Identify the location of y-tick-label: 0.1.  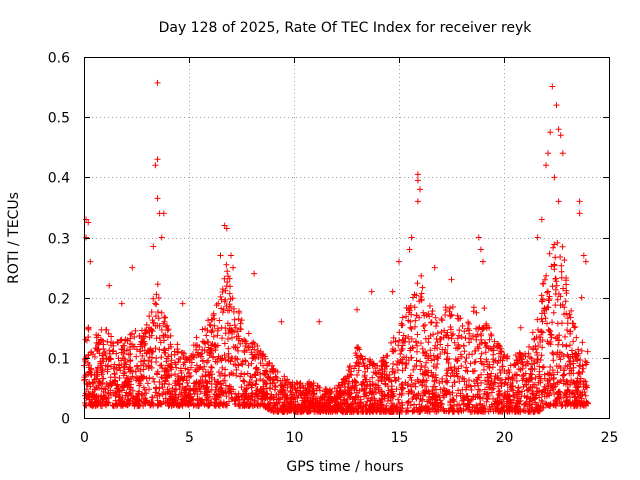
(59, 360).